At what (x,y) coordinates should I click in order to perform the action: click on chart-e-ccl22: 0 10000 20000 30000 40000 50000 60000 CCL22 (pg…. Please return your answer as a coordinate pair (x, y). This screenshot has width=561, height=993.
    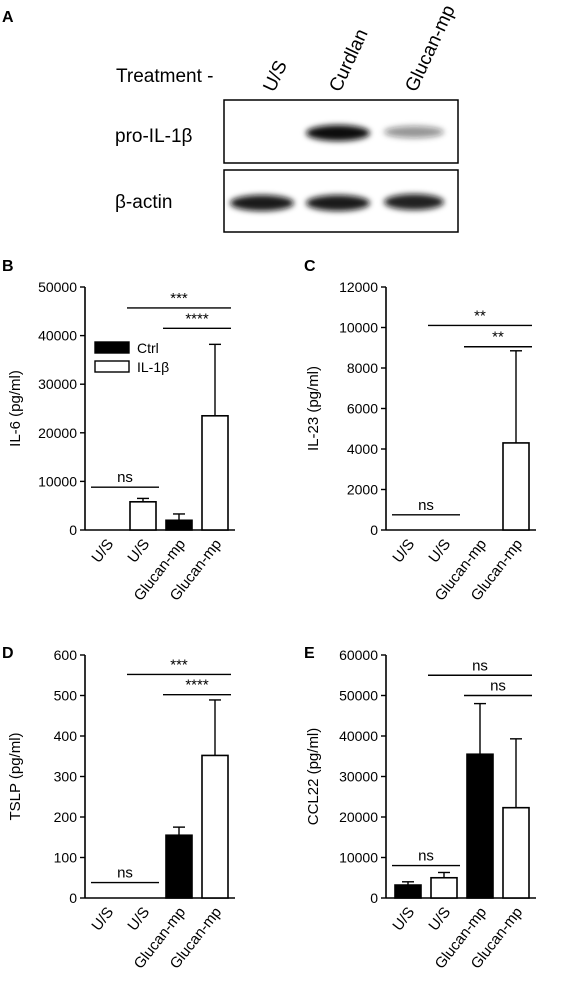
    Looking at the image, I should click on (420, 809).